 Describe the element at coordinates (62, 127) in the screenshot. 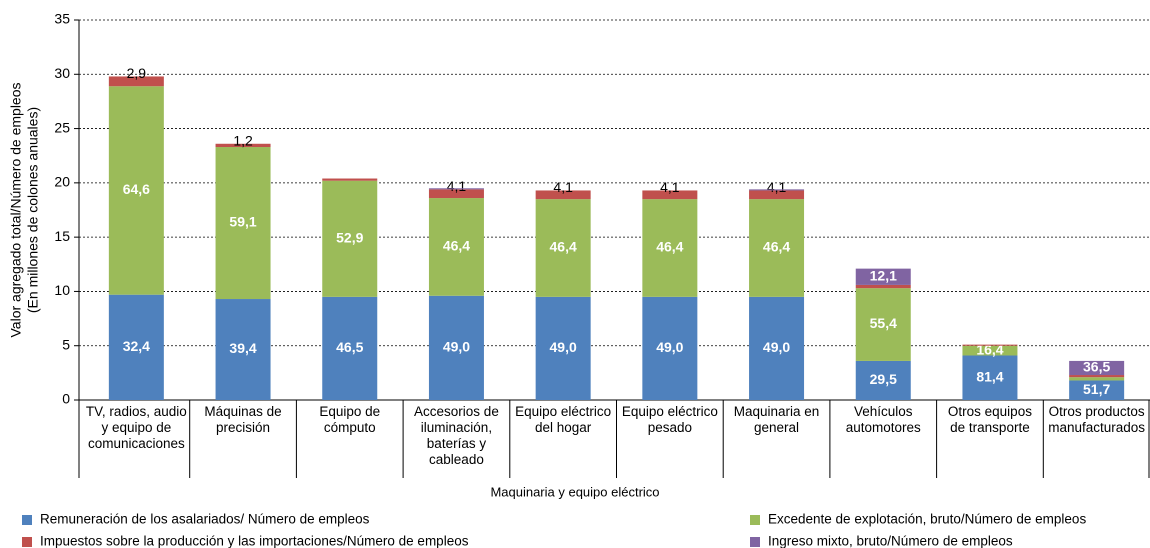

I see `y-tick-label: 25` at that location.